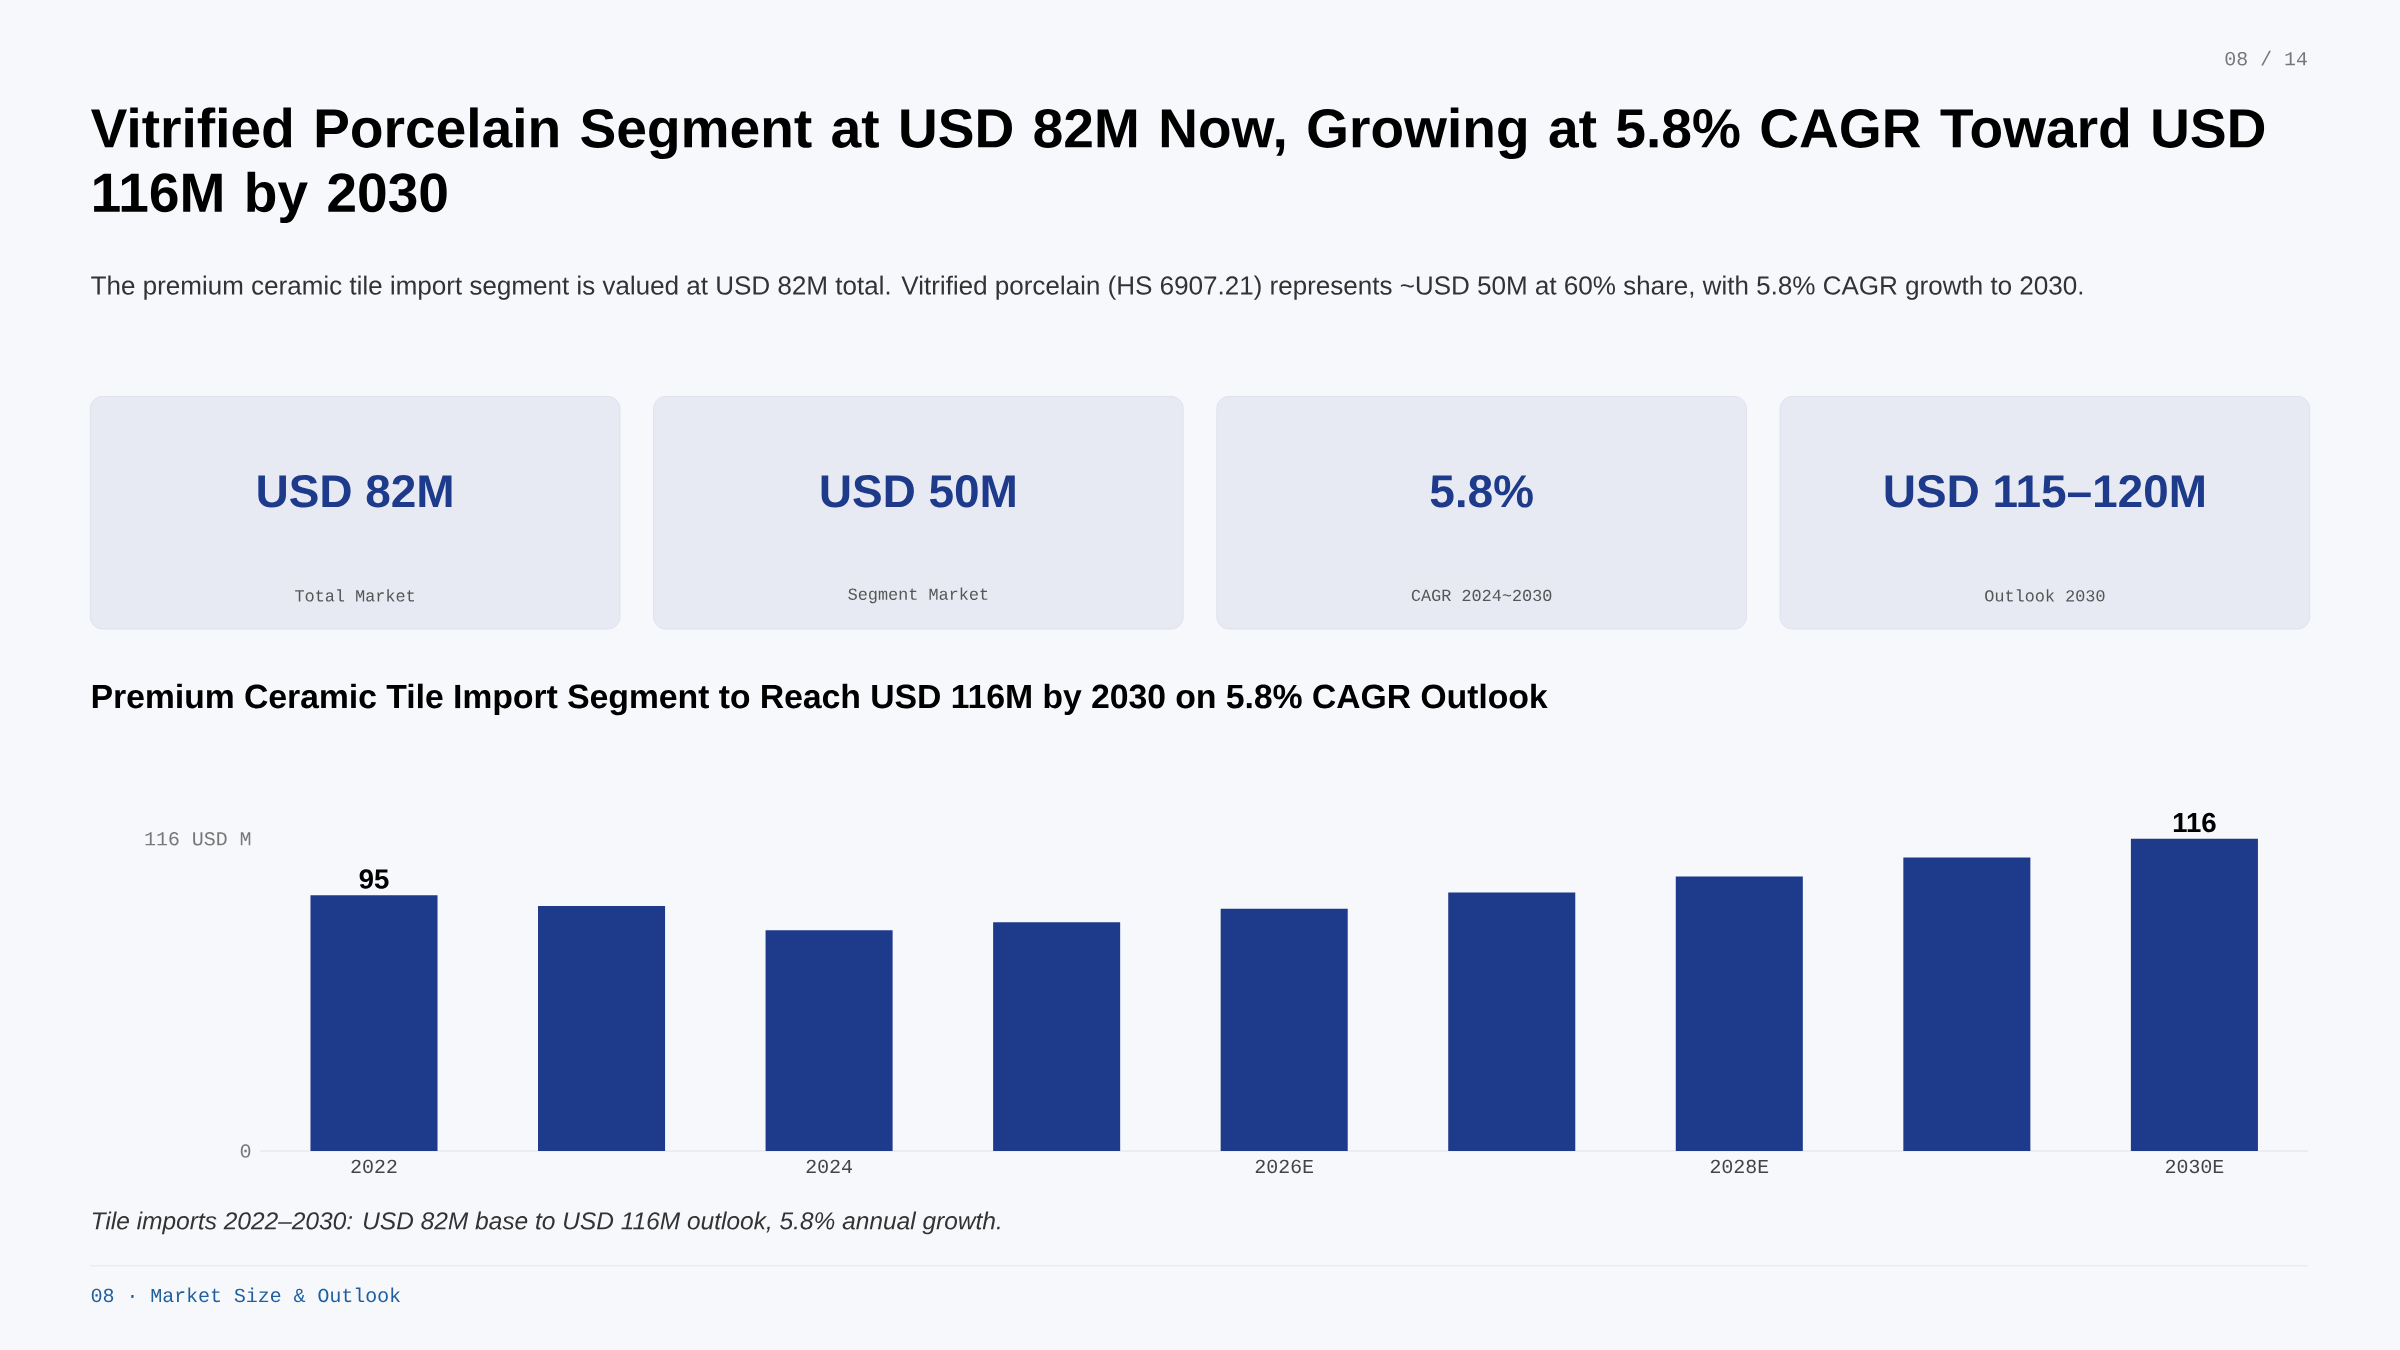  Describe the element at coordinates (2194, 1166) in the screenshot. I see `x-tick-label: 2030E` at that location.